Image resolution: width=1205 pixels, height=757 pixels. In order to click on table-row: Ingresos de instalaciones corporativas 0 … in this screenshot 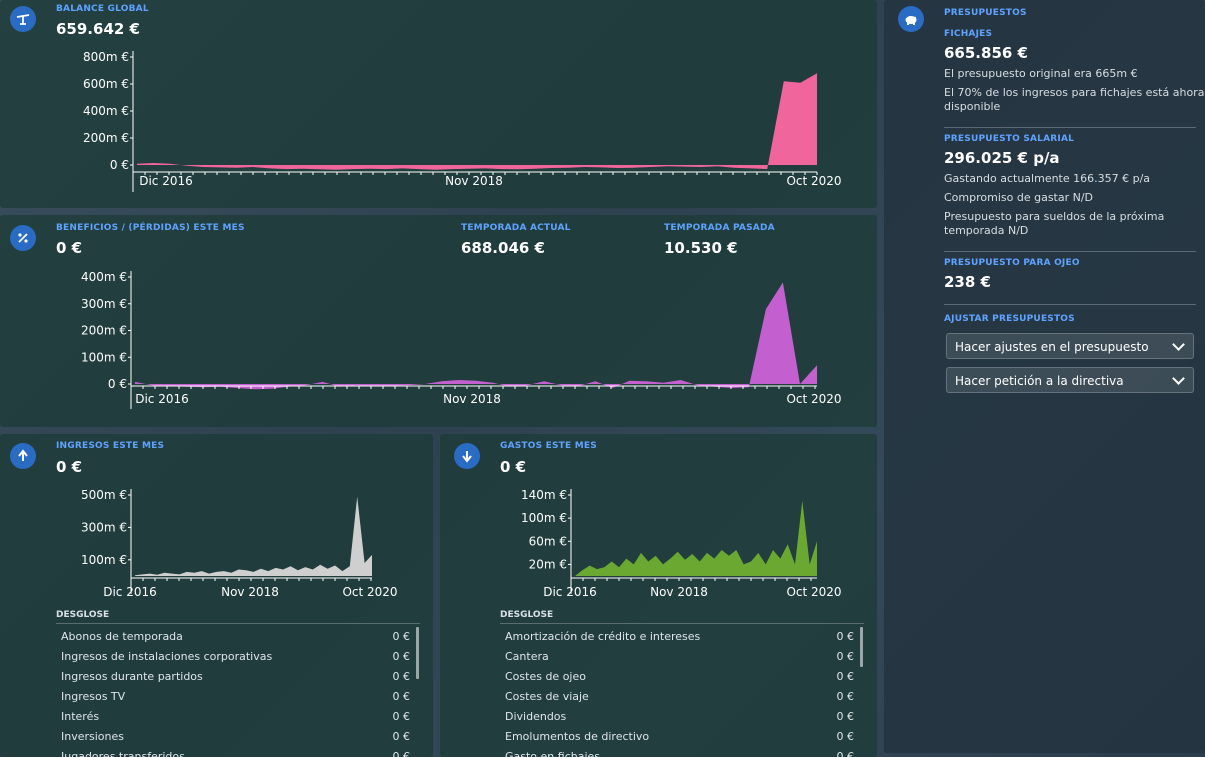, I will do `click(235, 657)`.